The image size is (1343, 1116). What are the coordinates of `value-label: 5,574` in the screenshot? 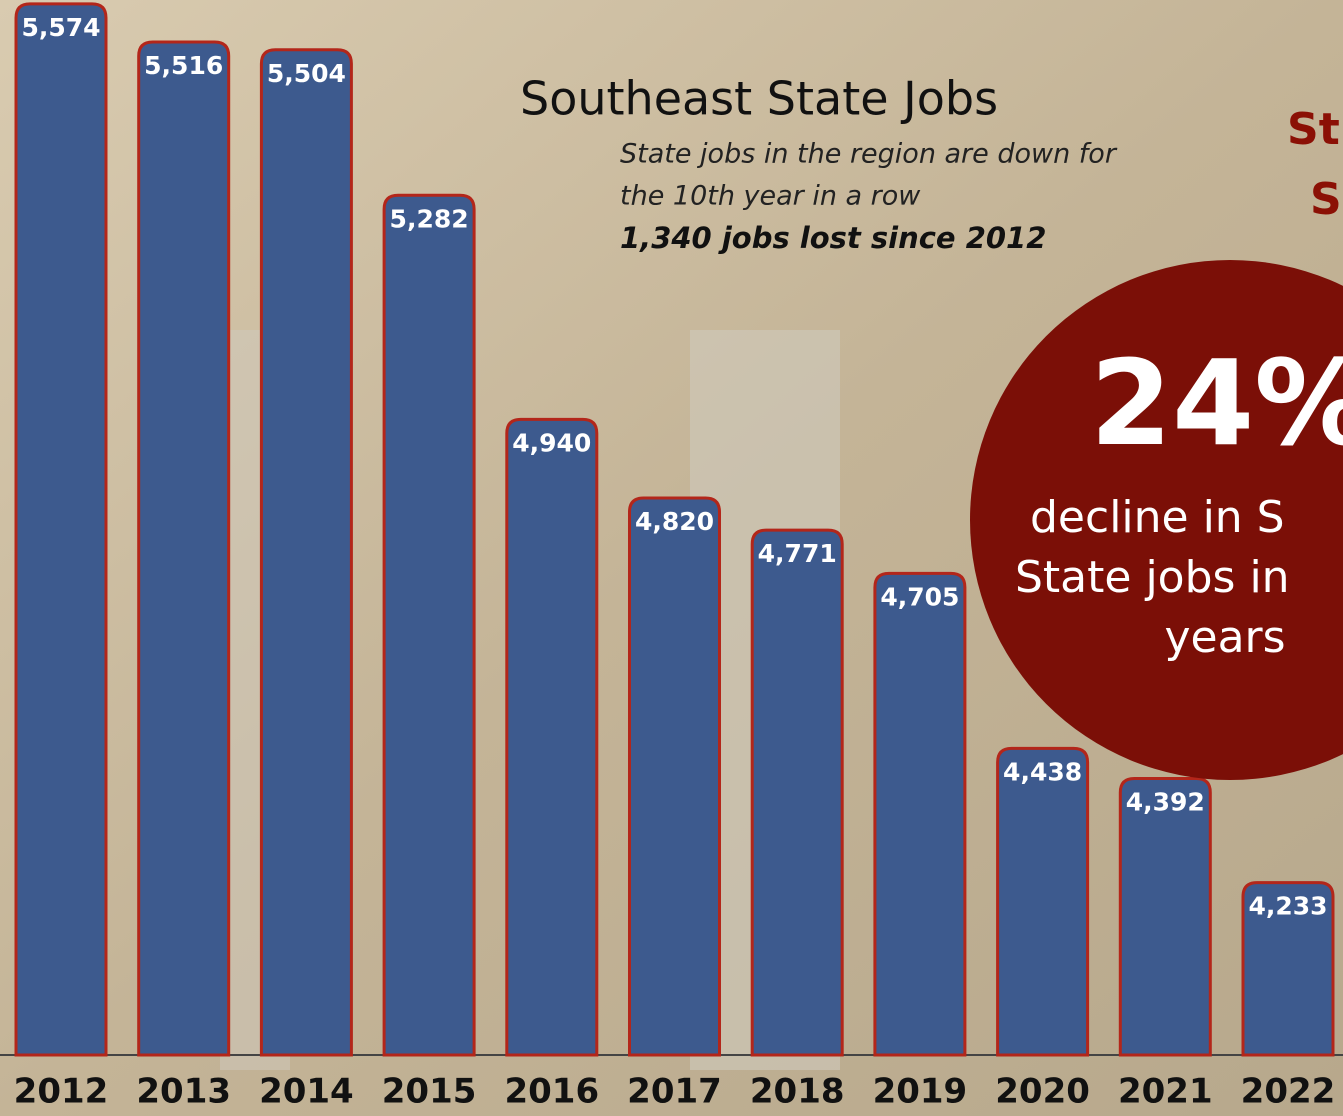 It's located at (60, 27).